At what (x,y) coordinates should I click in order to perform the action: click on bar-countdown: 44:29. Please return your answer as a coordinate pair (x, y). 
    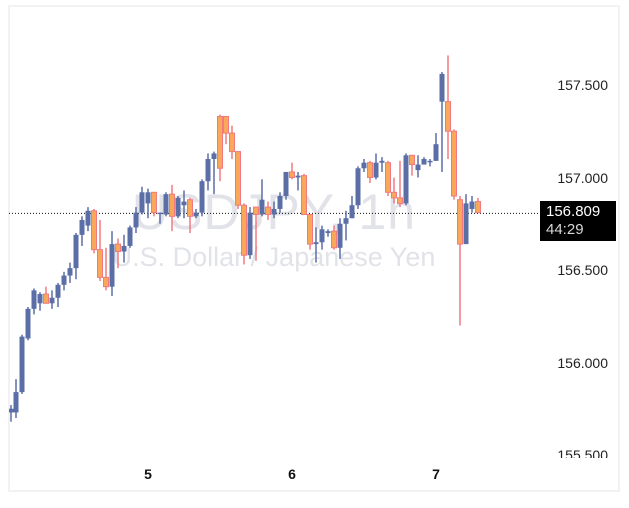
    Looking at the image, I should click on (565, 229).